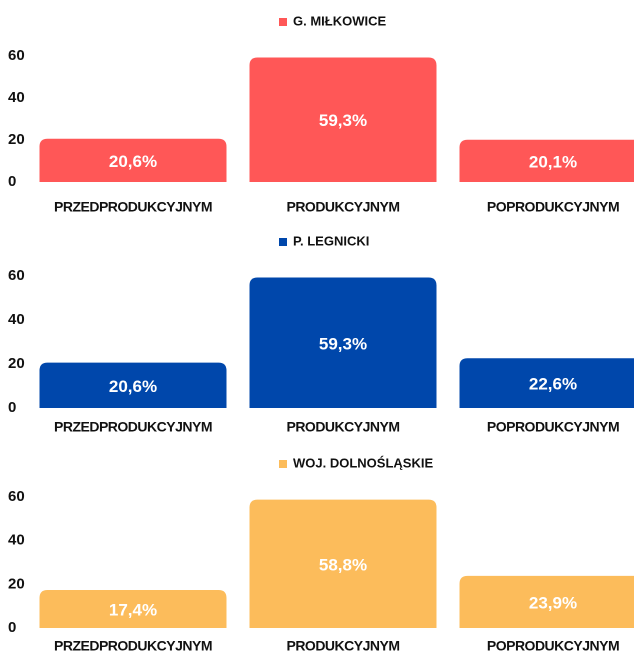 The height and width of the screenshot is (658, 634). I want to click on value-label: 17,4%, so click(133, 609).